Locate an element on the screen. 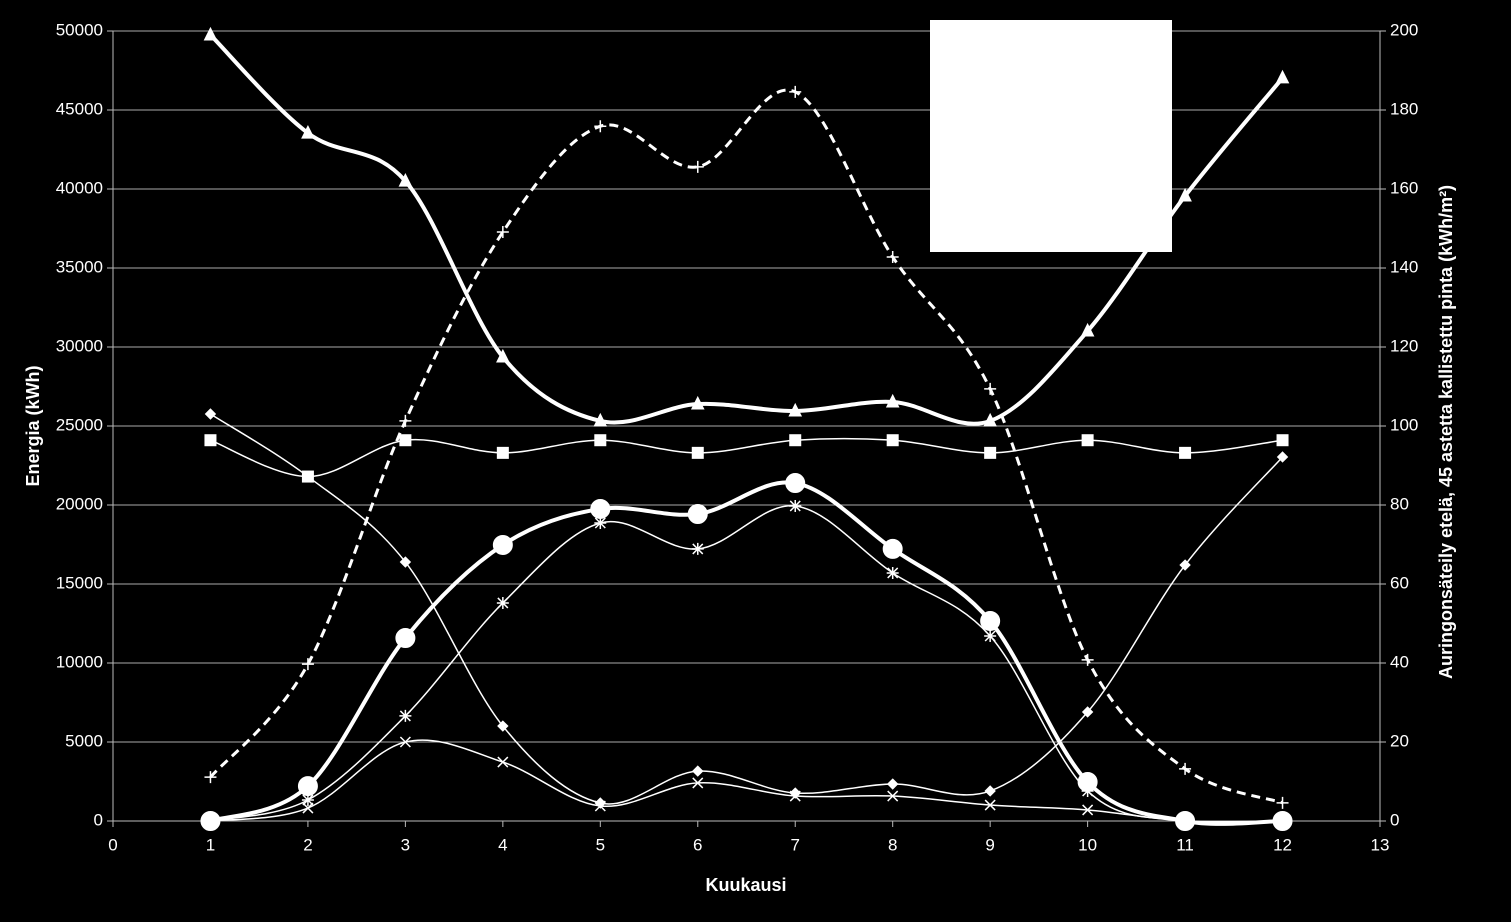 The image size is (1511, 922). y2-tick-label: 100 is located at coordinates (1404, 424).